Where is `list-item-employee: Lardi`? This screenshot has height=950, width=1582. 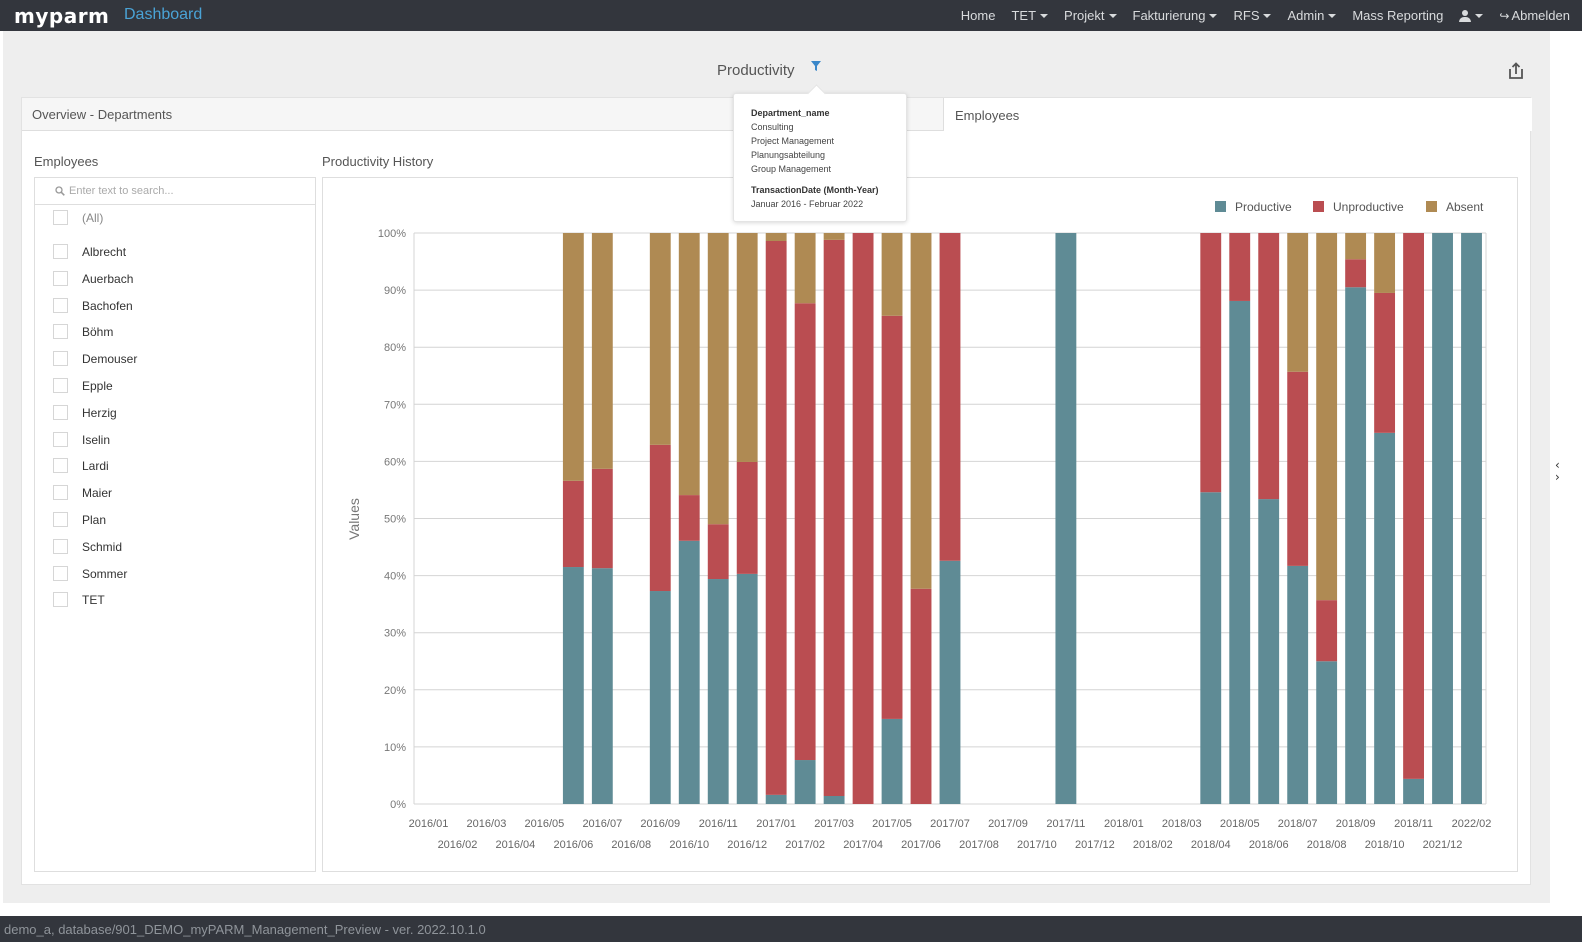 list-item-employee: Lardi is located at coordinates (175, 466).